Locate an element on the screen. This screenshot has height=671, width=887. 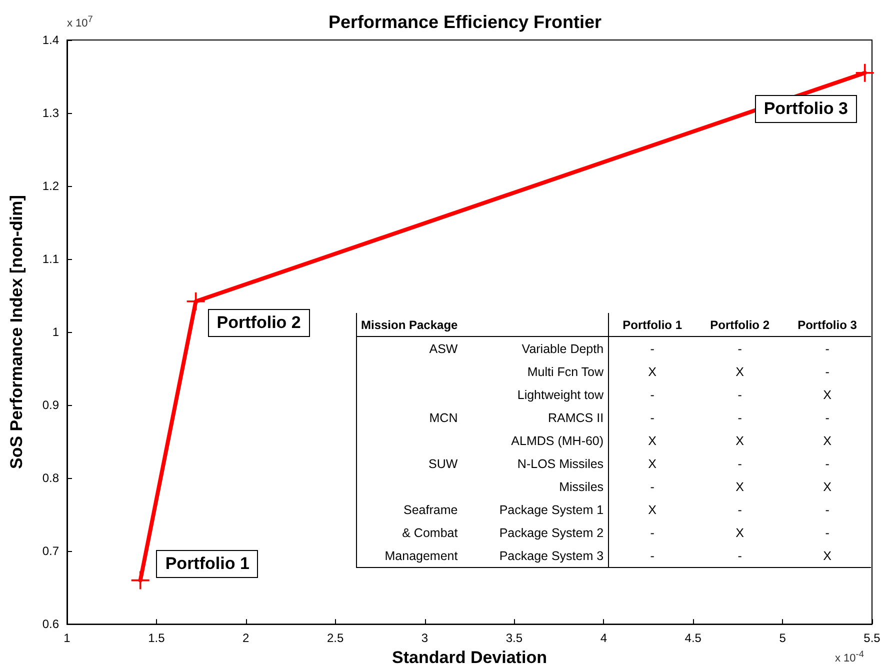
x-tick-label: 4 is located at coordinates (604, 638).